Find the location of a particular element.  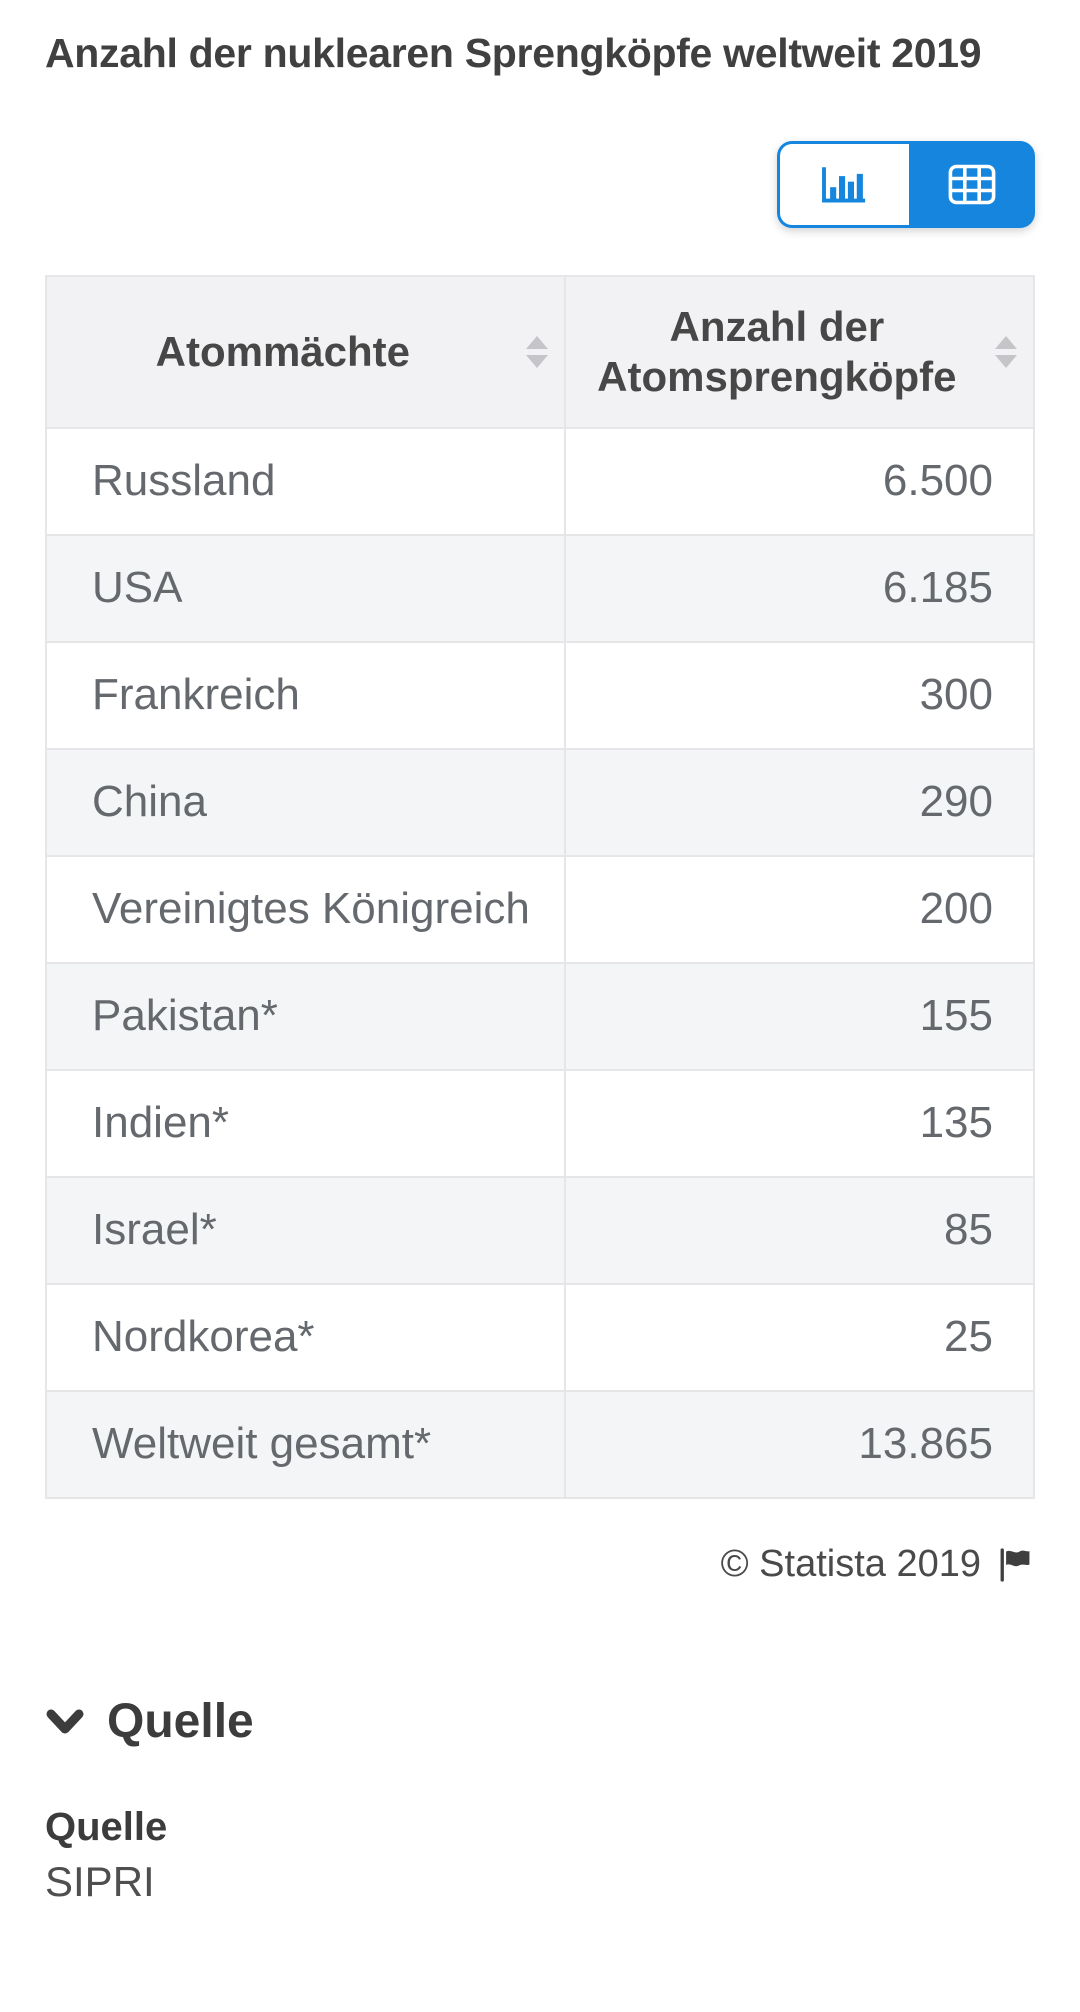

table-grid-icon is located at coordinates (972, 185).